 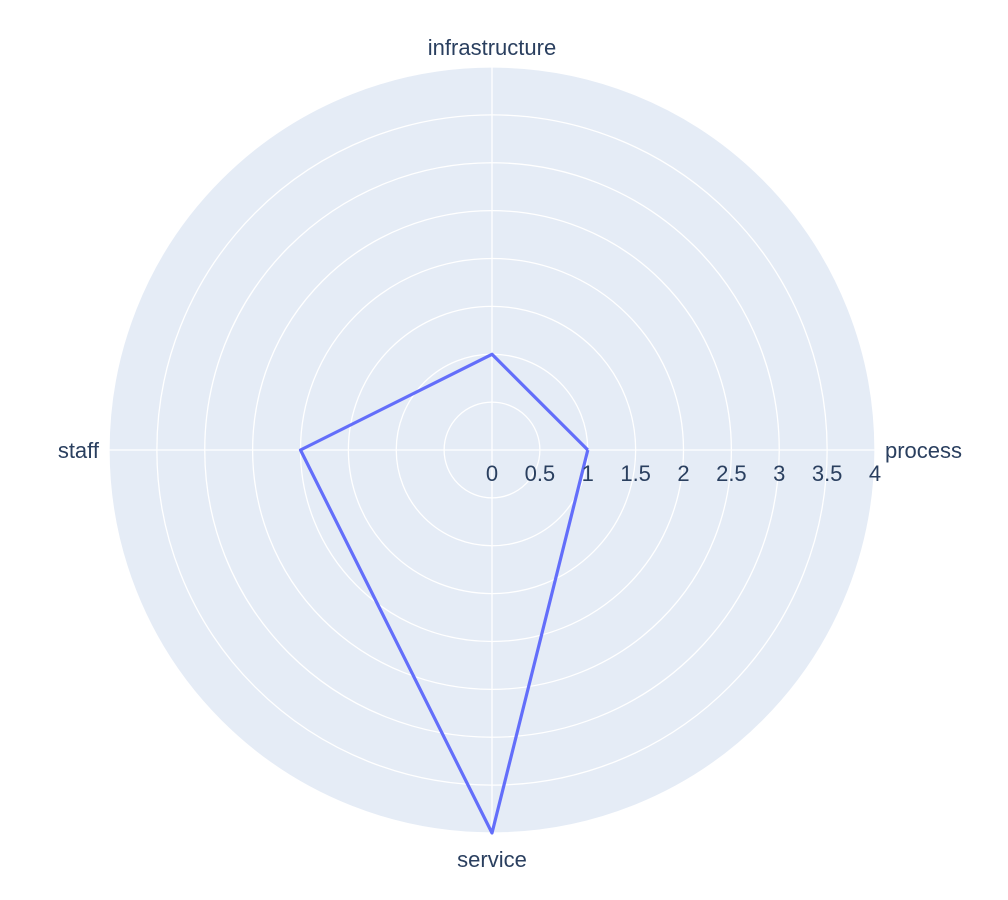 What do you see at coordinates (588, 473) in the screenshot?
I see `radial-tick-label: 1` at bounding box center [588, 473].